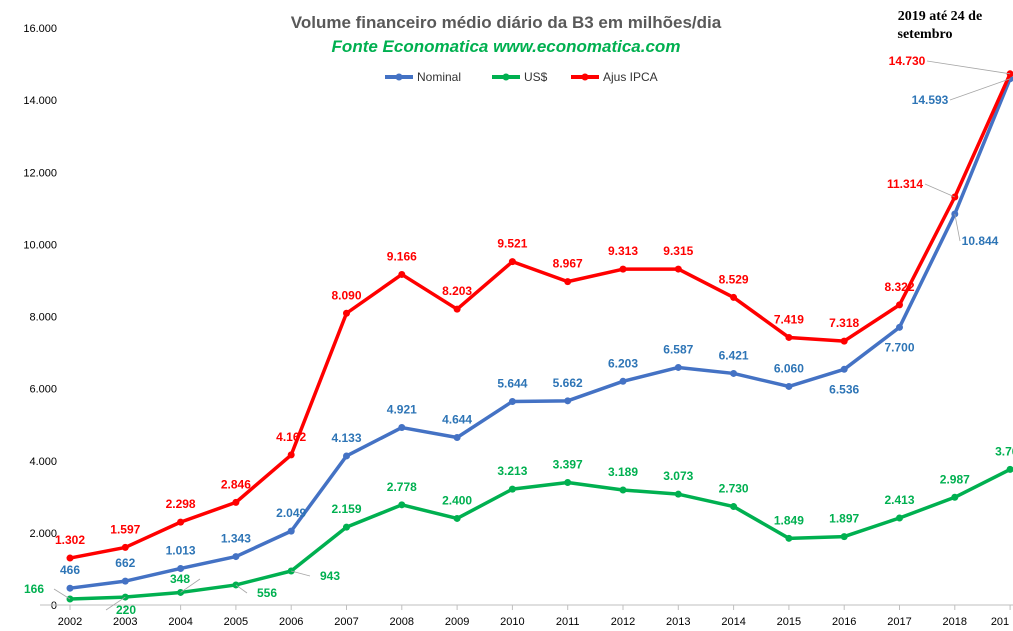 This screenshot has width=1013, height=631. I want to click on x-tick-label: 2008, so click(402, 622).